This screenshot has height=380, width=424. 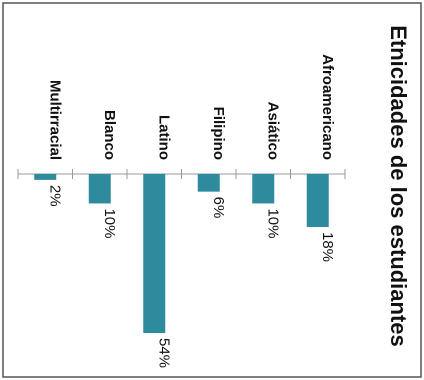 I want to click on value-label: 2%, so click(x=54, y=196).